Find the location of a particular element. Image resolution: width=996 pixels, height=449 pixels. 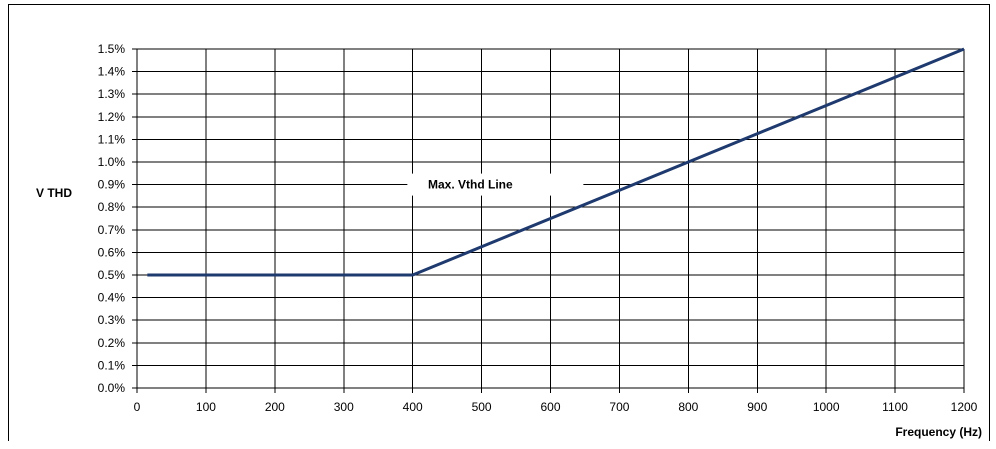

y-axis-title: V THD is located at coordinates (54, 193).